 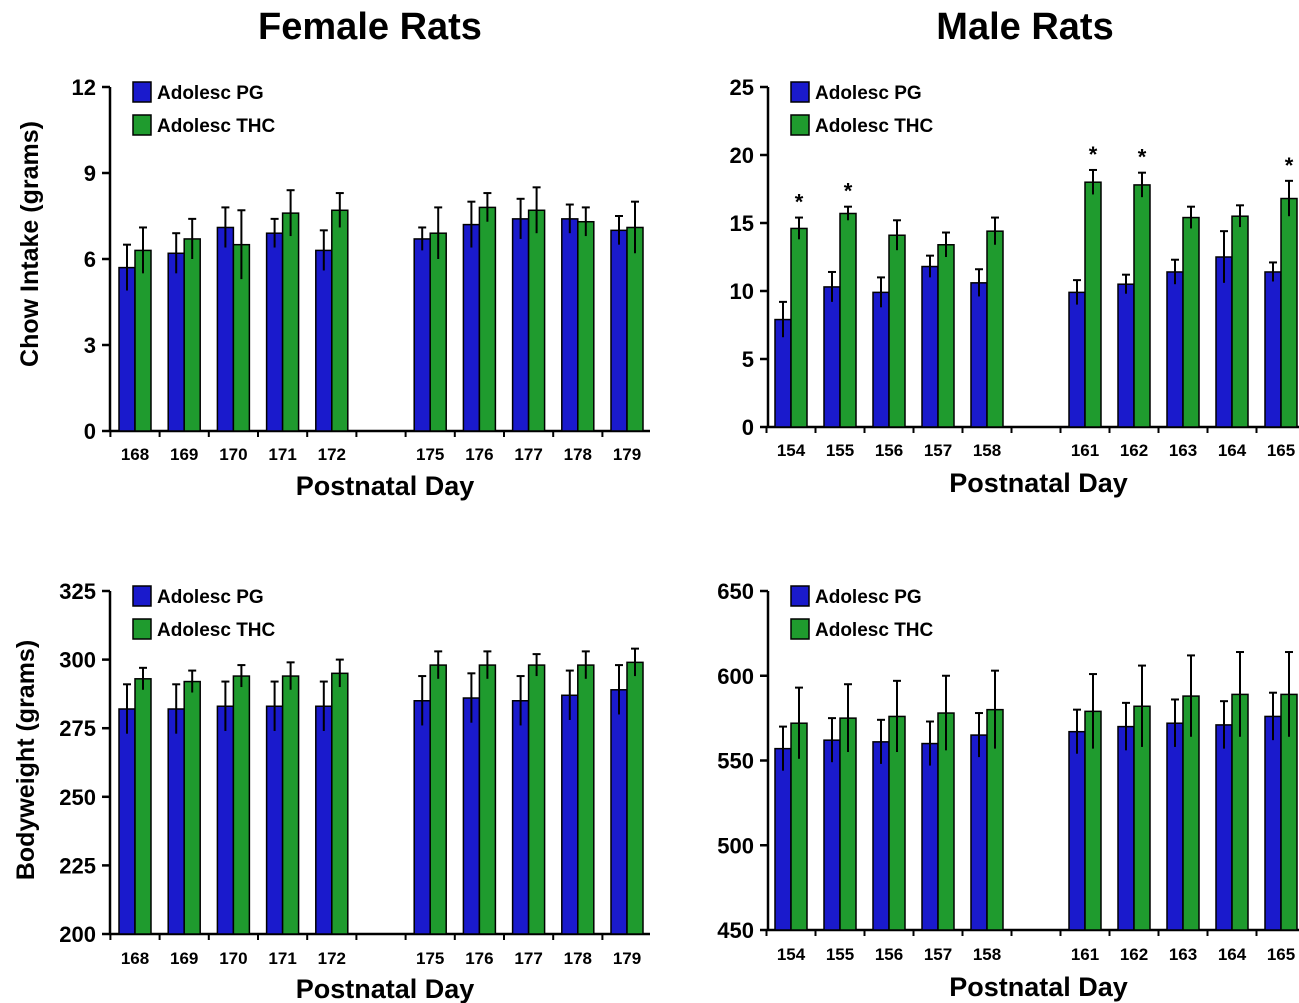 What do you see at coordinates (742, 87) in the screenshot?
I see `y-tick-label: 25` at bounding box center [742, 87].